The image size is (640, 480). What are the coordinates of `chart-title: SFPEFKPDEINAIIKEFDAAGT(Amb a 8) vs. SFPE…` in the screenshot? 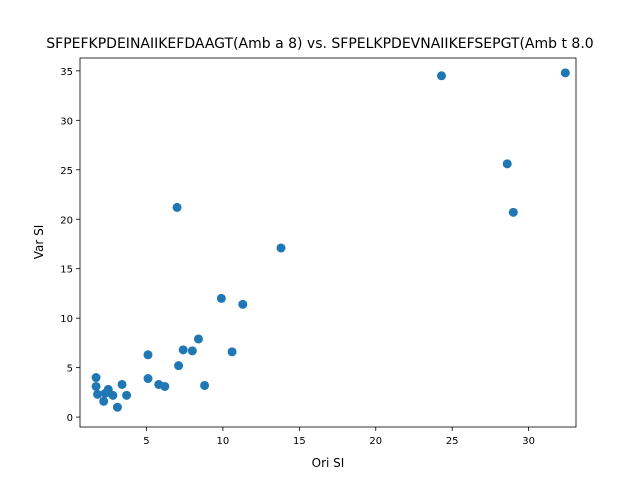 It's located at (319, 44).